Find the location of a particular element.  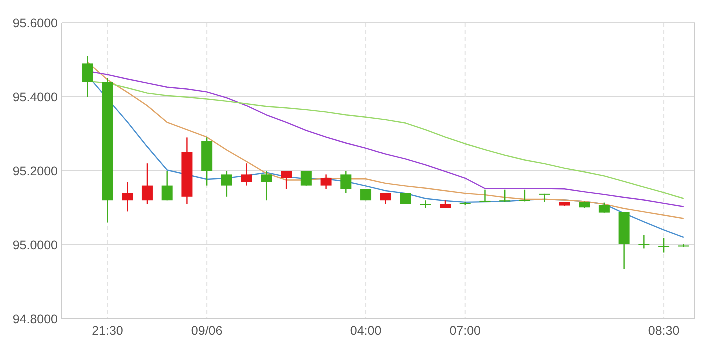

y-tick-label: 95.0000 is located at coordinates (35, 245).